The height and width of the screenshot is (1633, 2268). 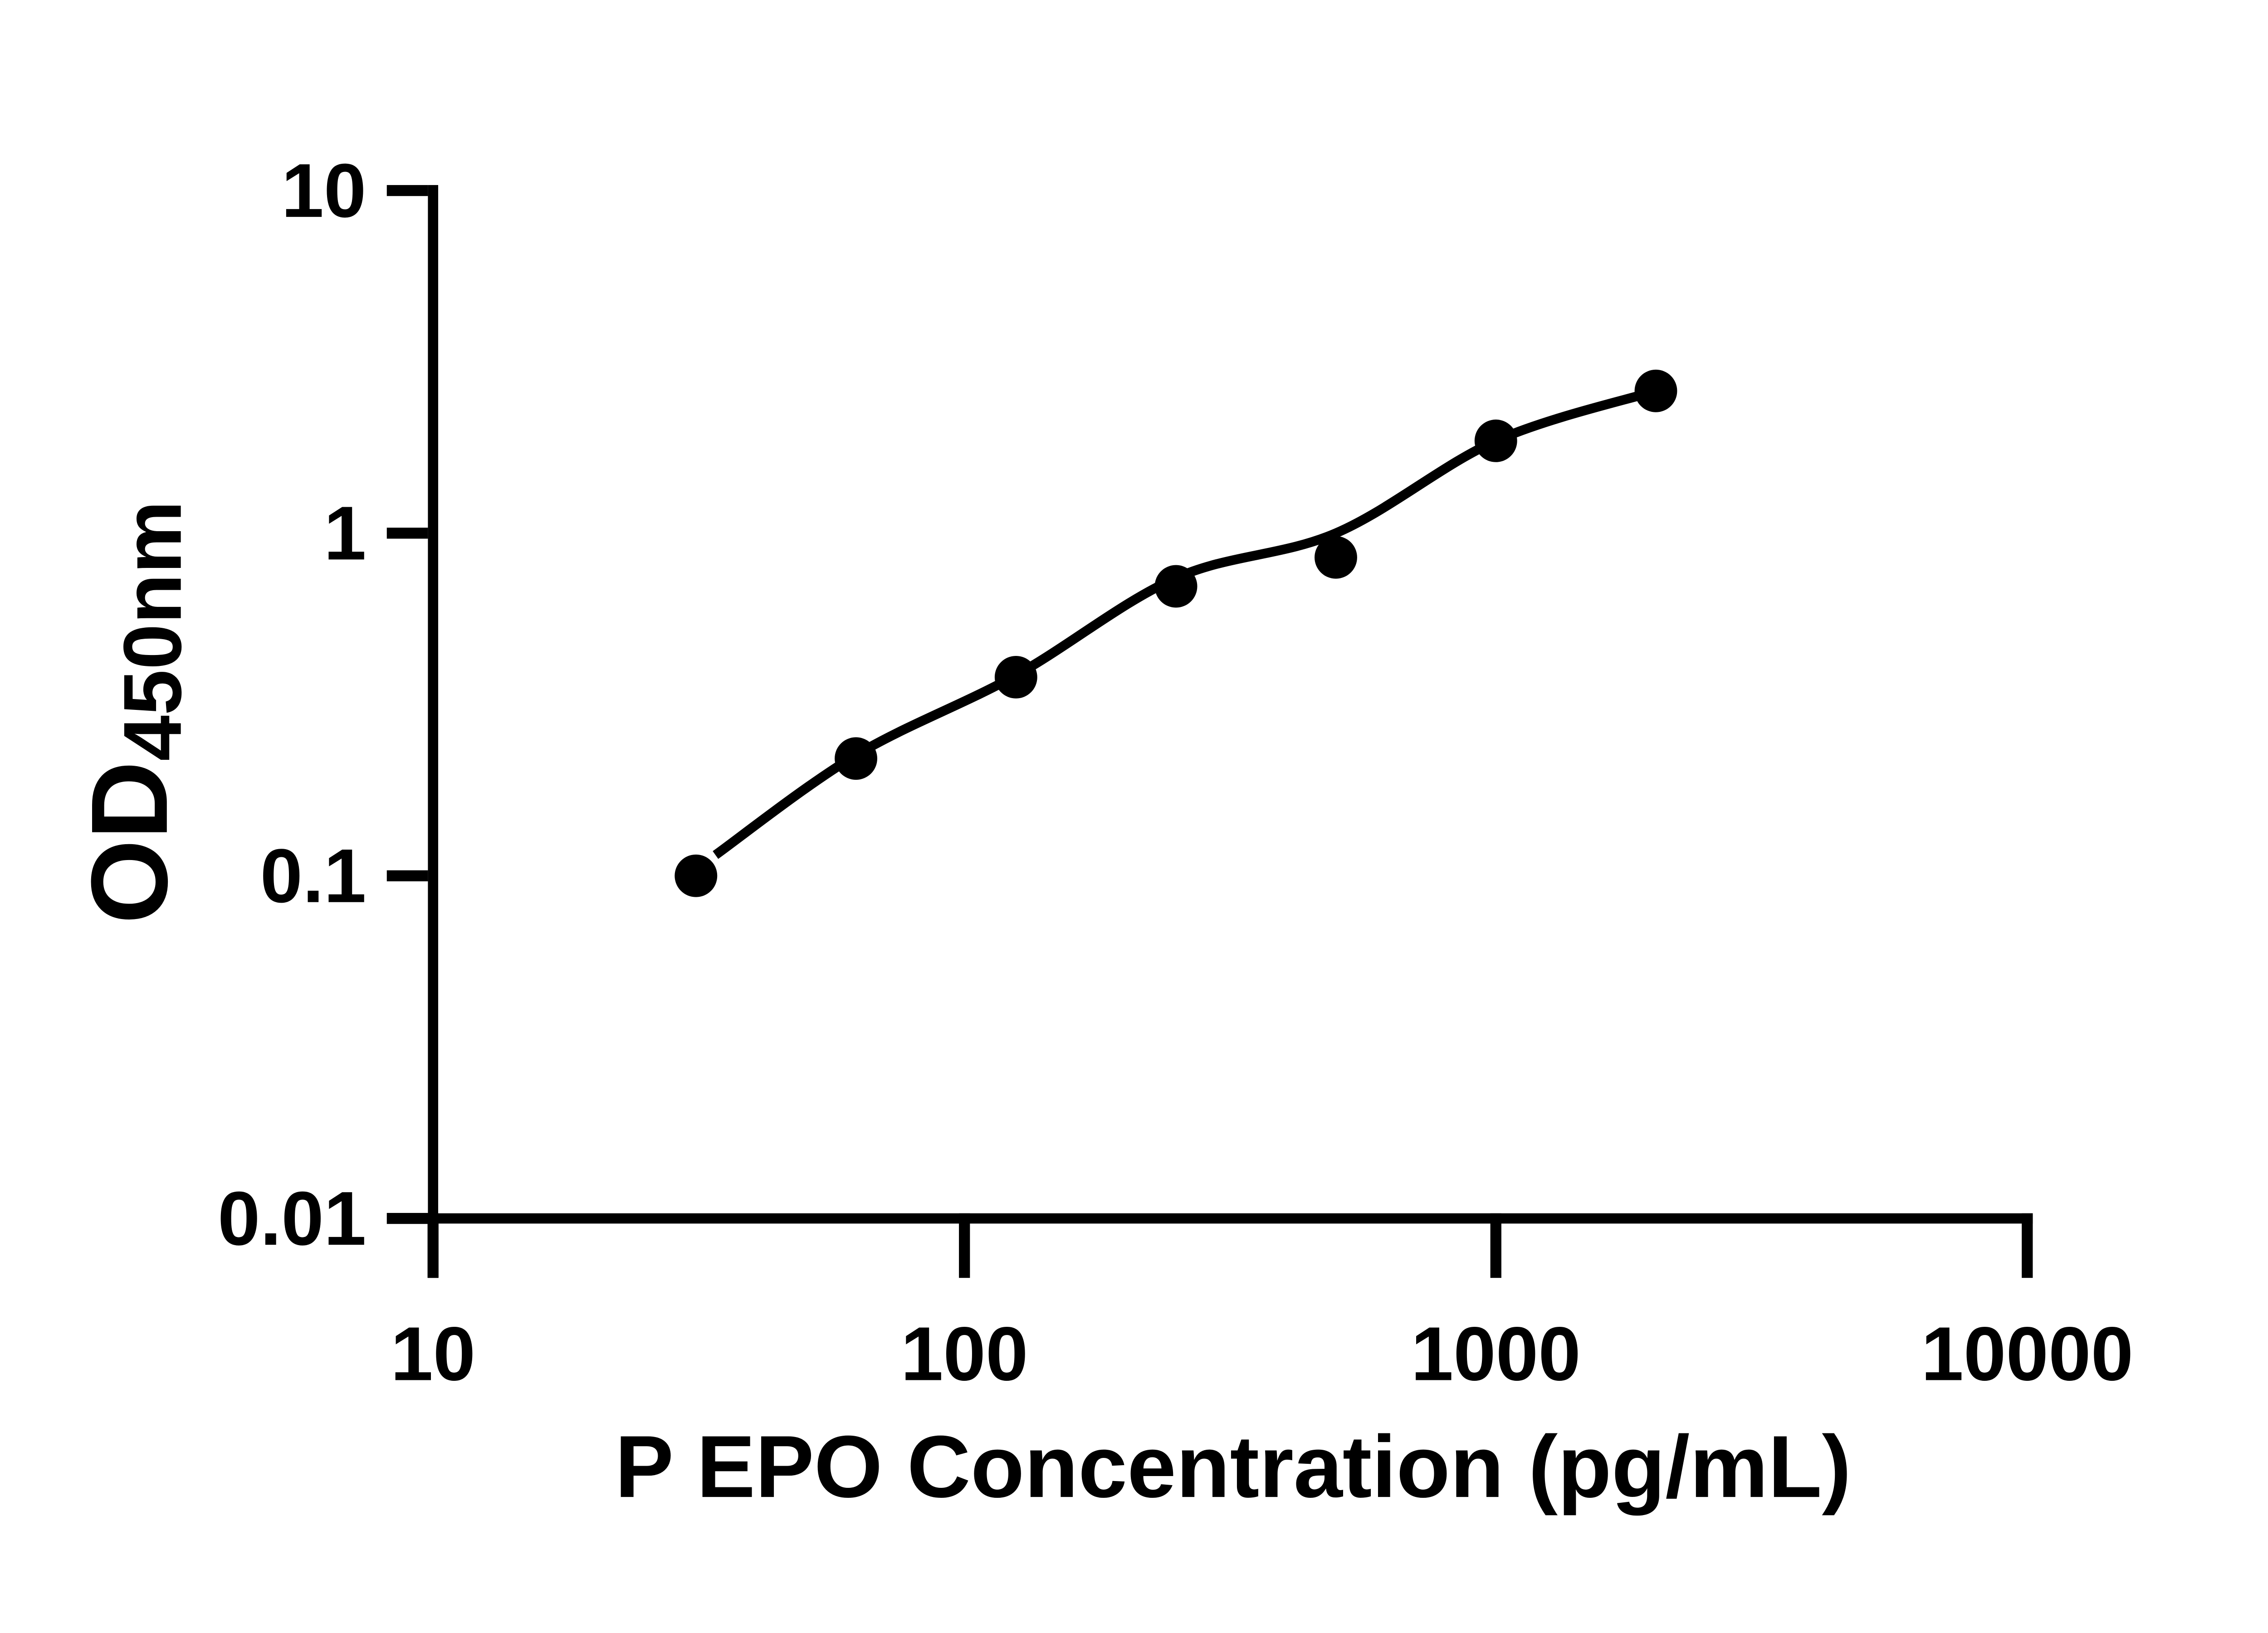 I want to click on data-point-2000pg, so click(x=1656, y=390).